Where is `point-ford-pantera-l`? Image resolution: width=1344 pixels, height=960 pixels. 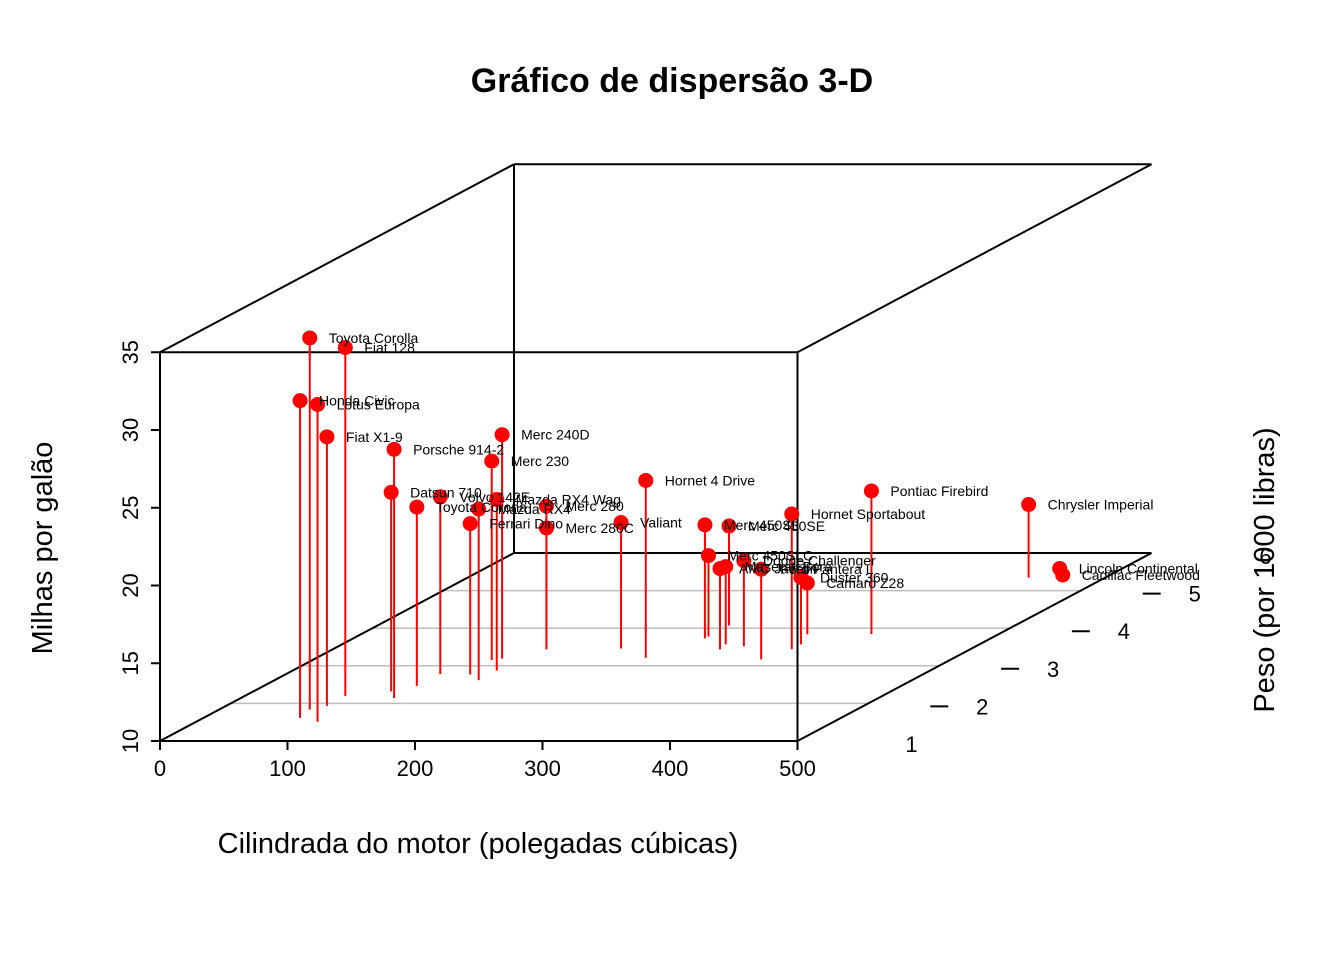
point-ford-pantera-l is located at coordinates (761, 569).